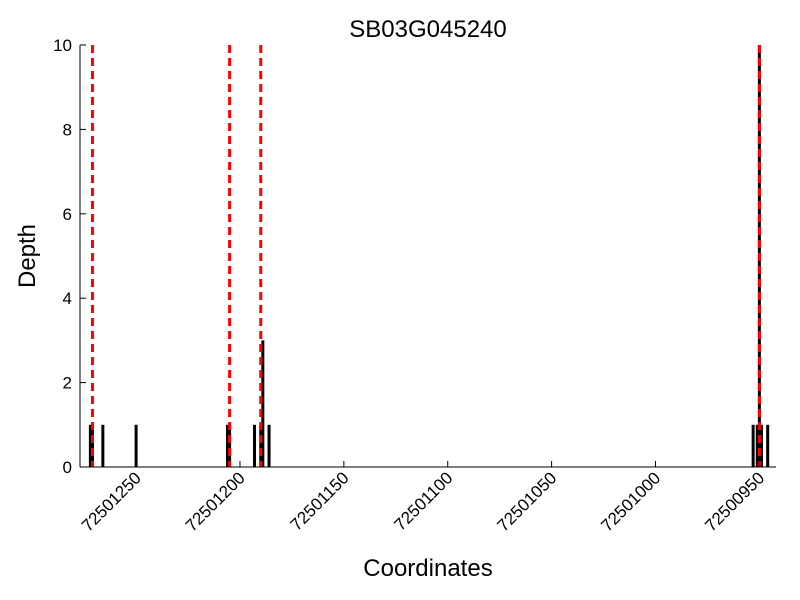 The height and width of the screenshot is (600, 800). I want to click on x-tick-label: 72501150, so click(320, 501).